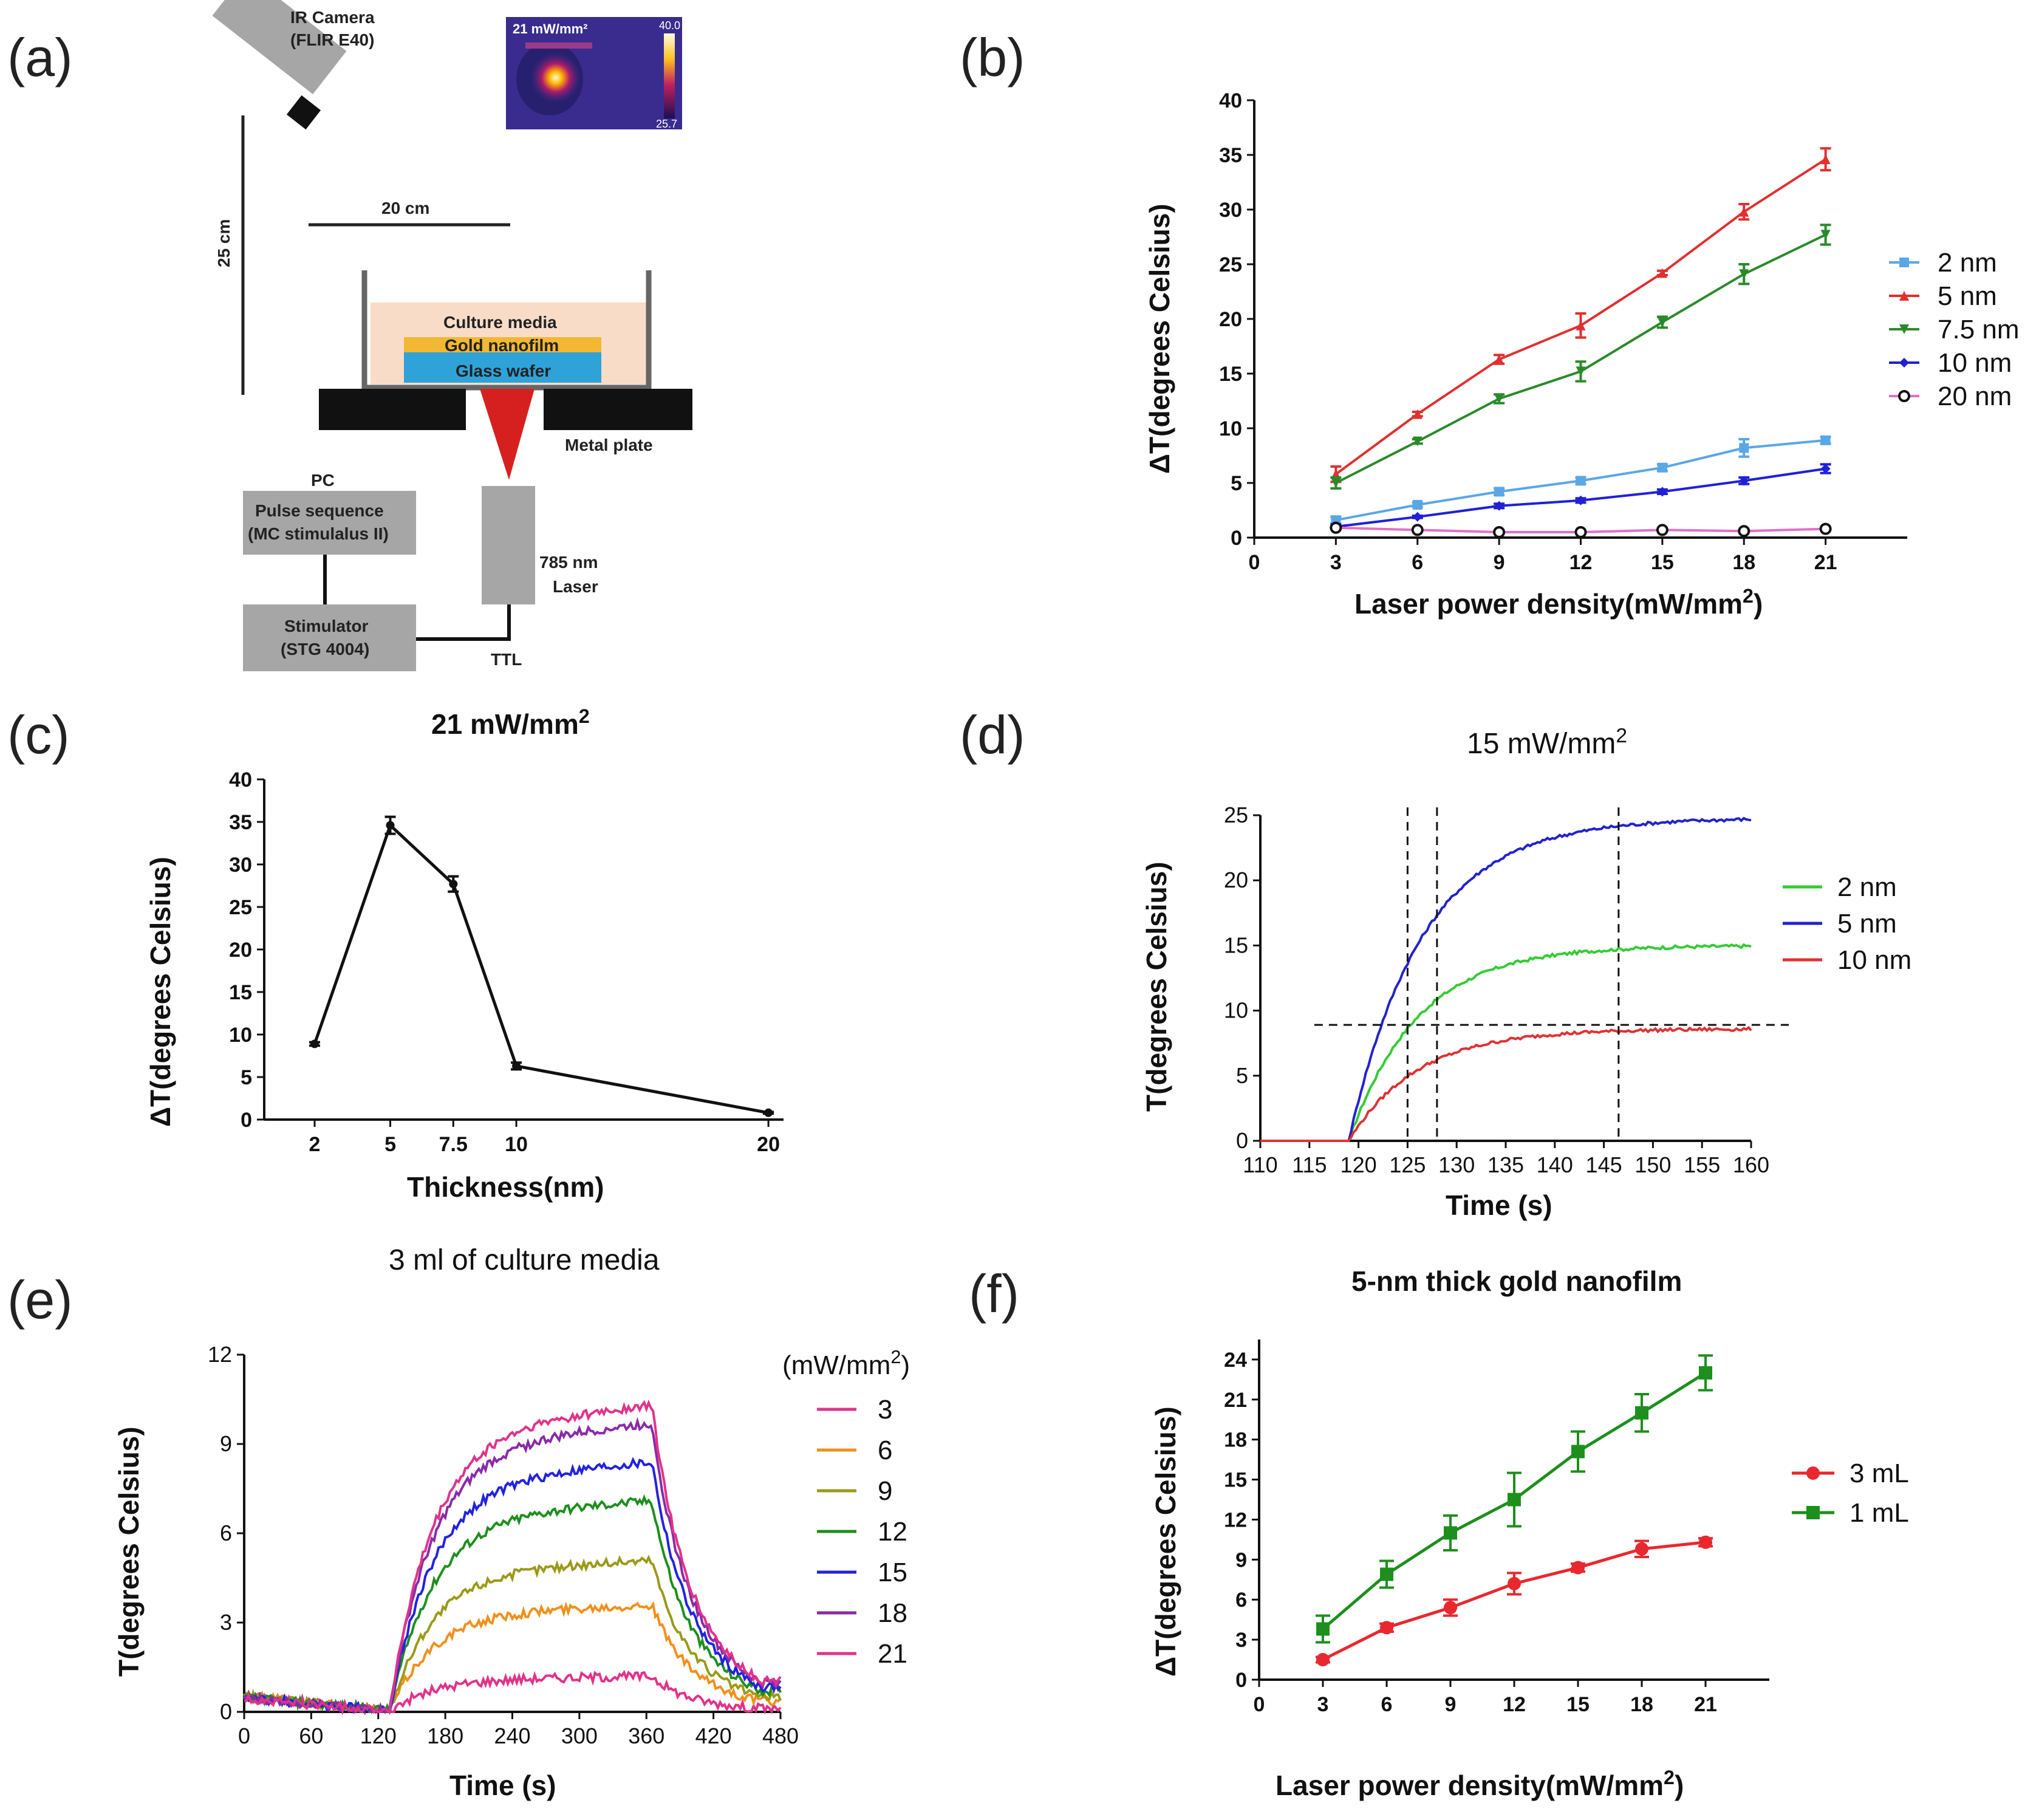  I want to click on y-tick-label: 20, so click(1230, 319).